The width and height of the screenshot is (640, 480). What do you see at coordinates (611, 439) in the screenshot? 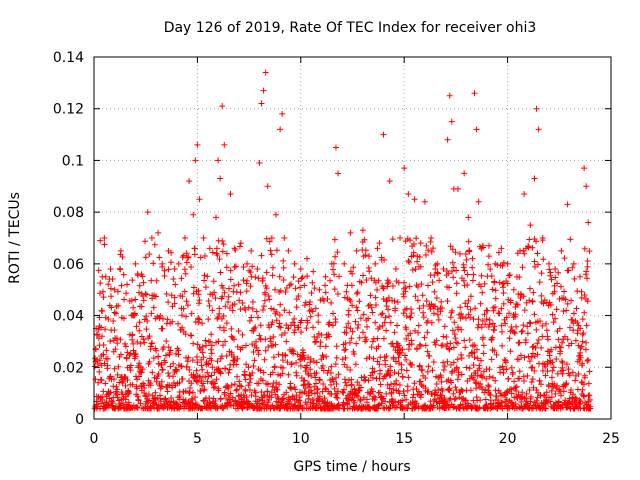
I see `x-tick-label: 25` at bounding box center [611, 439].